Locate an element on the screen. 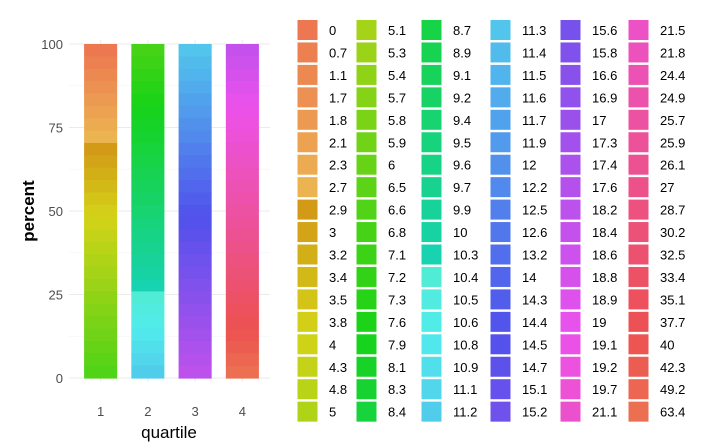 The width and height of the screenshot is (725, 447). legend-label: 5 is located at coordinates (332, 412).